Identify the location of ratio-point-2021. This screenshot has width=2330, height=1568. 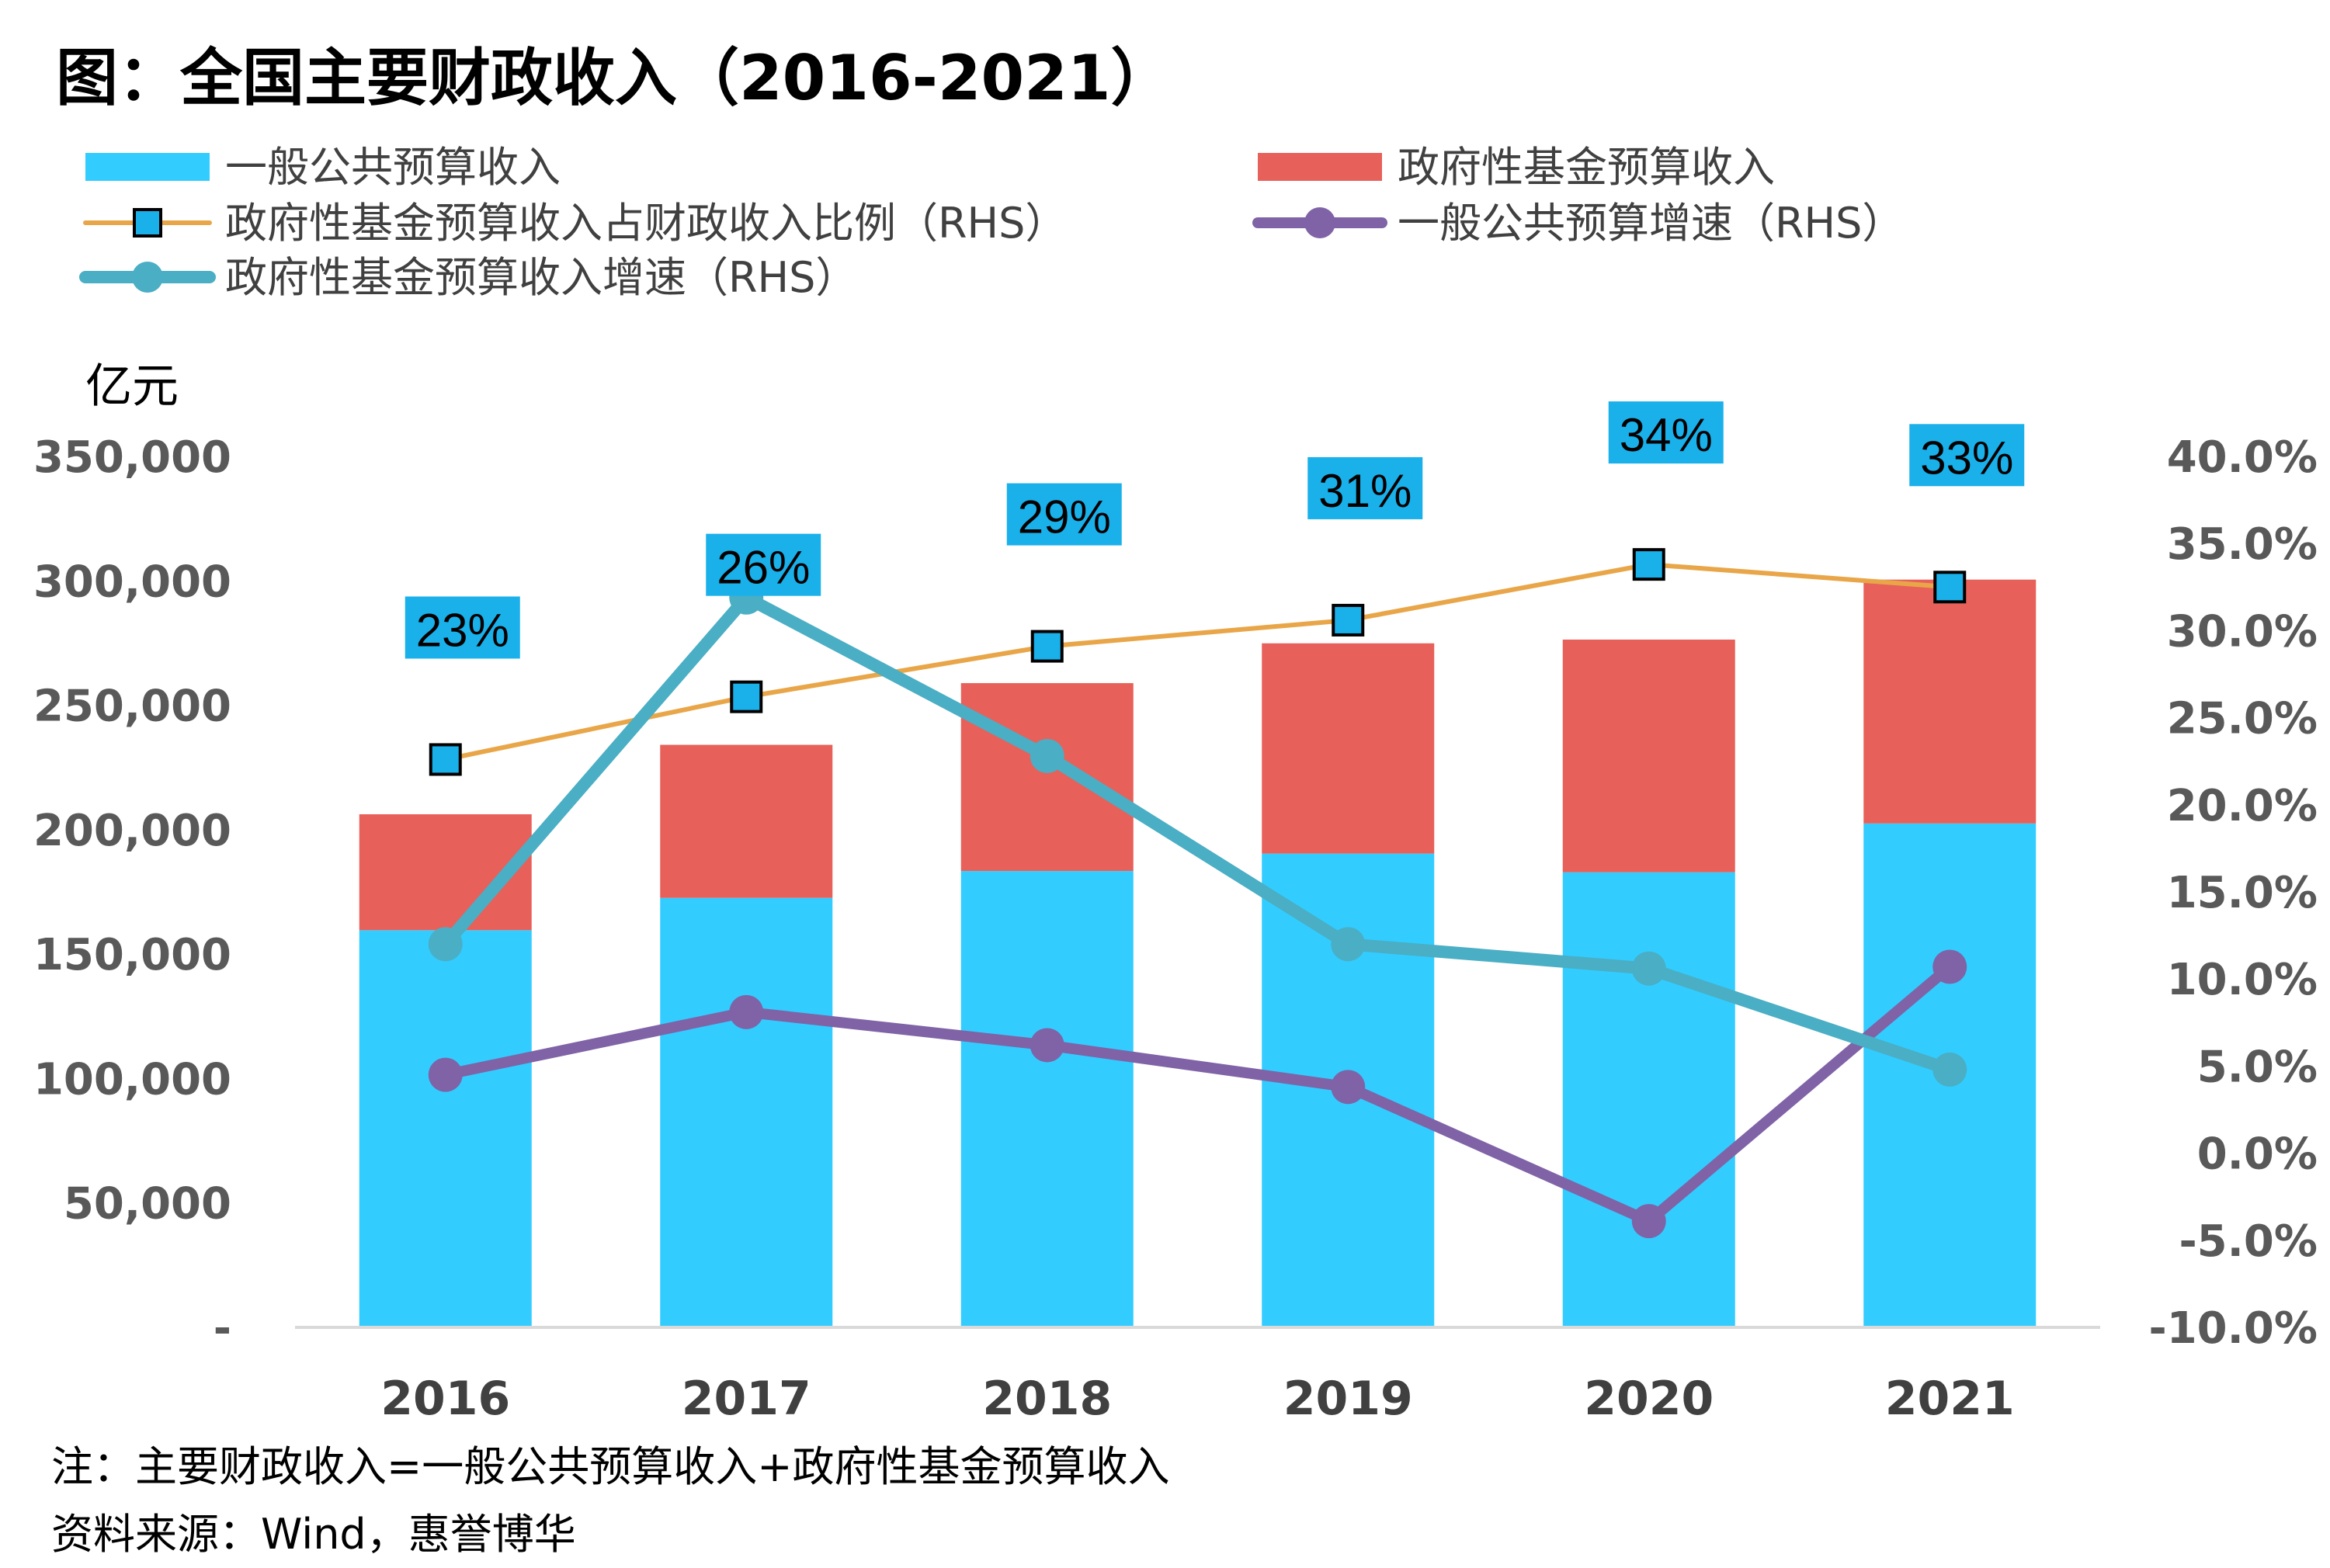
(1950, 587).